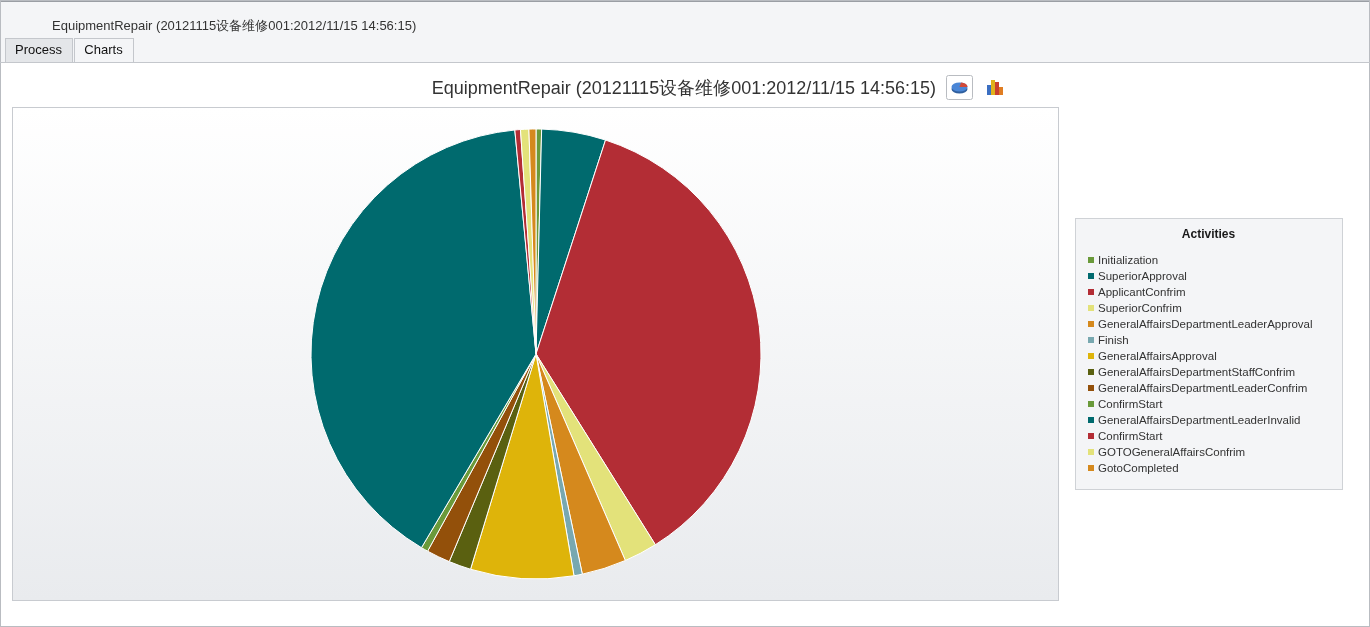  I want to click on legend-label: SuperiorApproval, so click(1142, 276).